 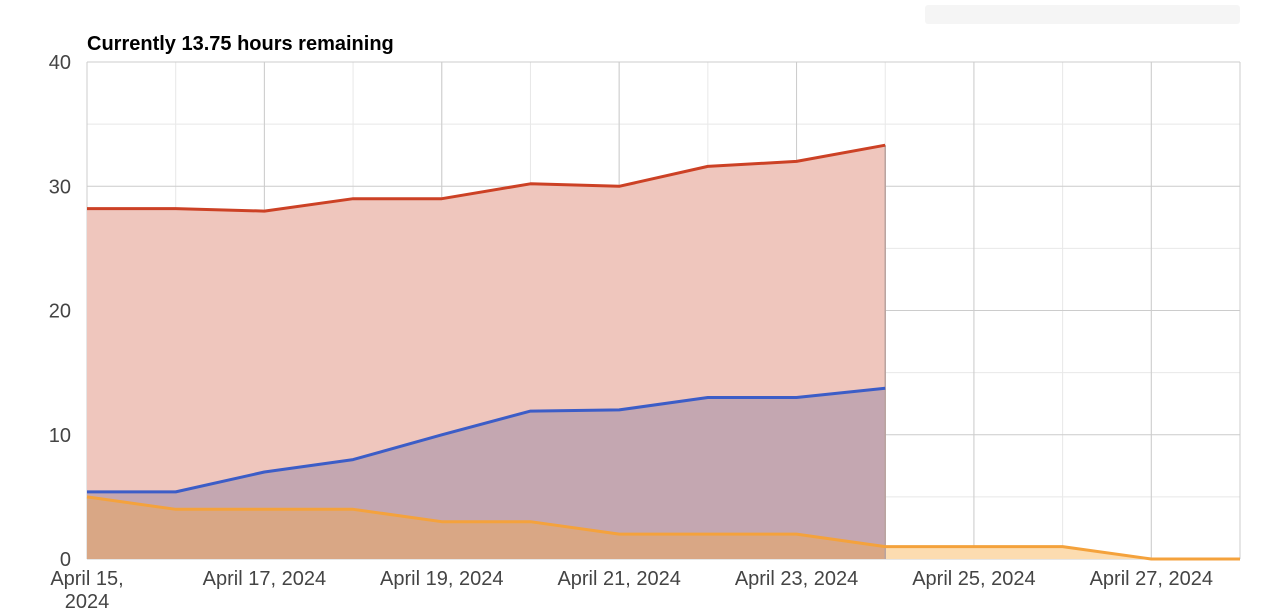 What do you see at coordinates (1151, 579) in the screenshot?
I see `x-tick-label: April 27, 2024` at bounding box center [1151, 579].